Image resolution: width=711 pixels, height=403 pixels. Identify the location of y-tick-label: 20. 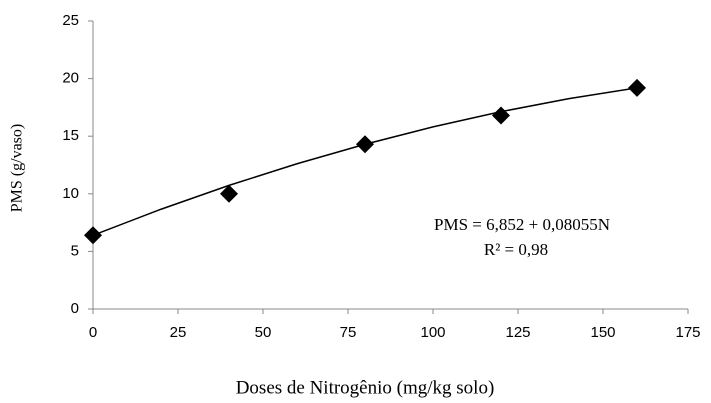
(70, 78).